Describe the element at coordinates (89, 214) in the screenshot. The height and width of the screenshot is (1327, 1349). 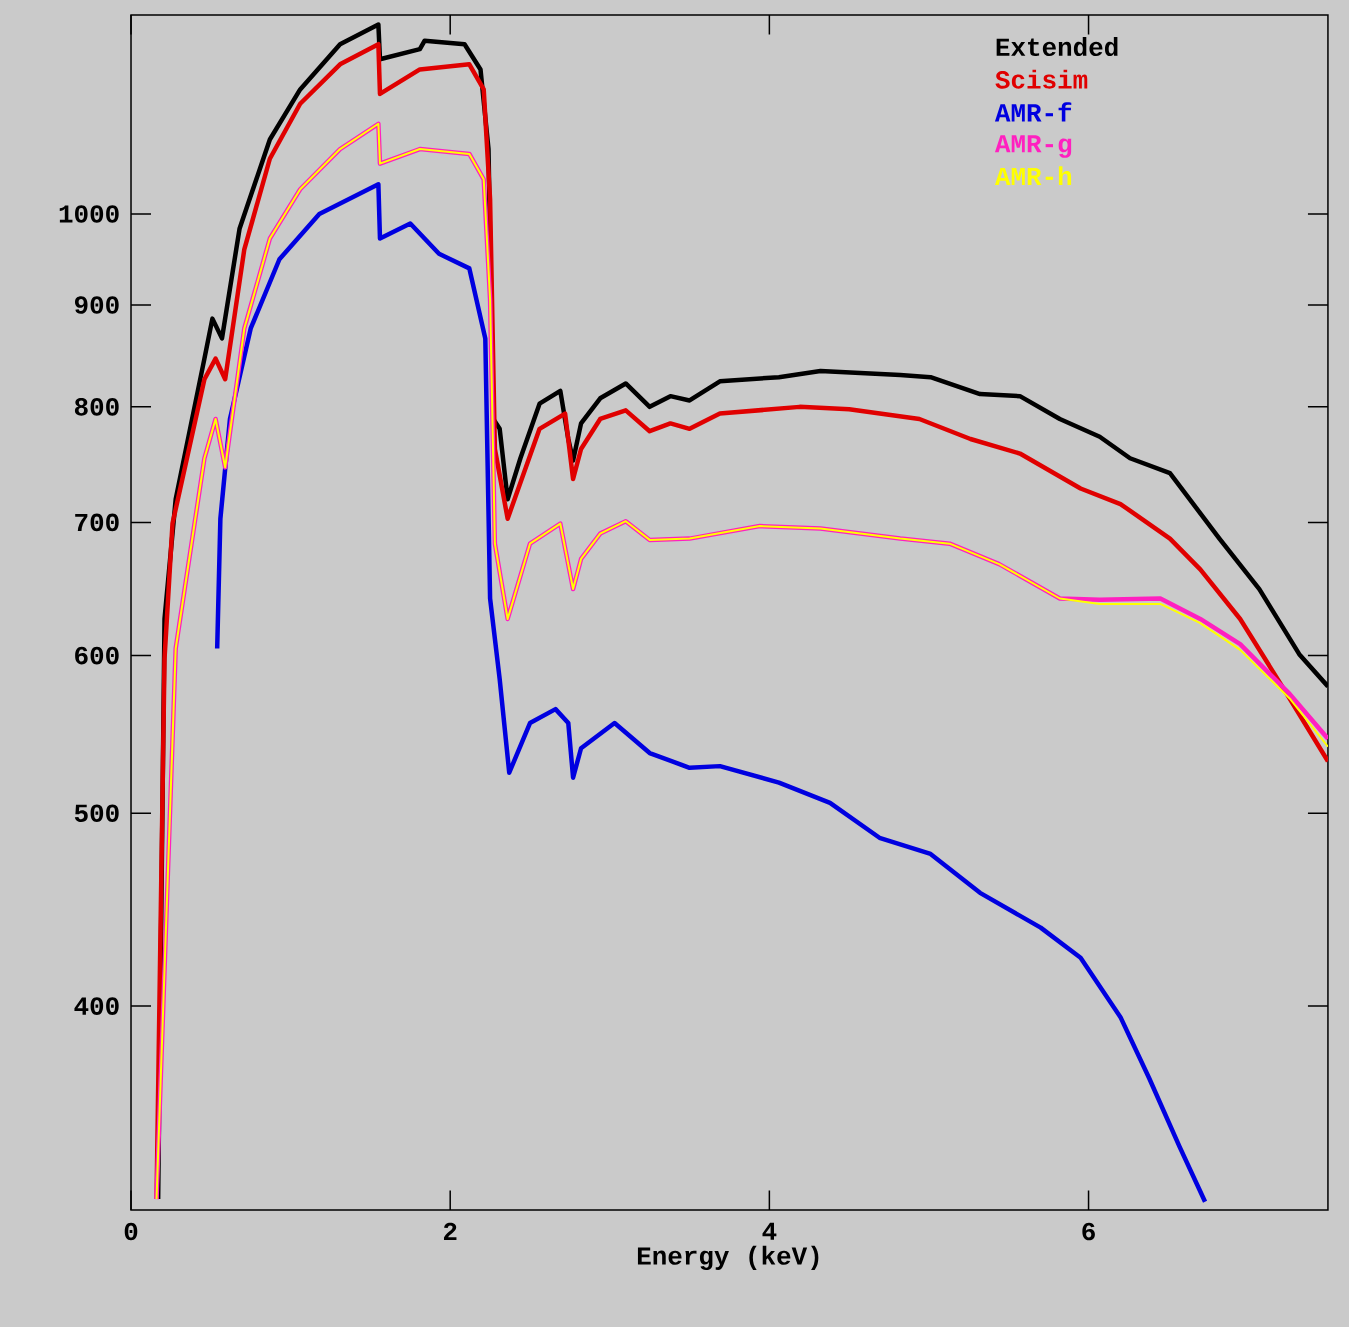
I see `y-tick-label: 1000` at that location.